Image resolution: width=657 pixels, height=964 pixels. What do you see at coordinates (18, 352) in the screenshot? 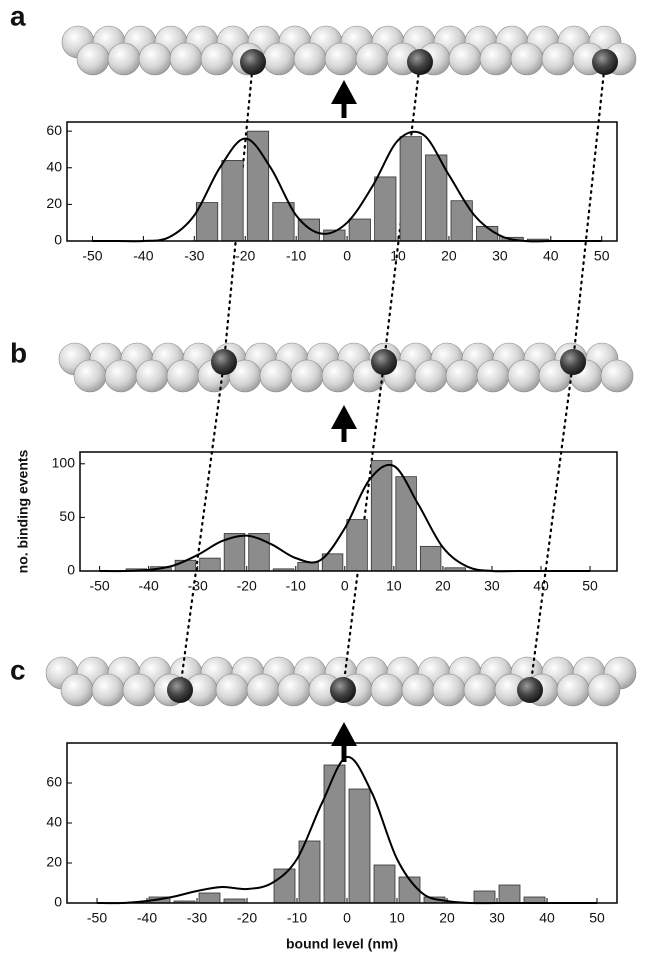
I see `panel-label: b` at bounding box center [18, 352].